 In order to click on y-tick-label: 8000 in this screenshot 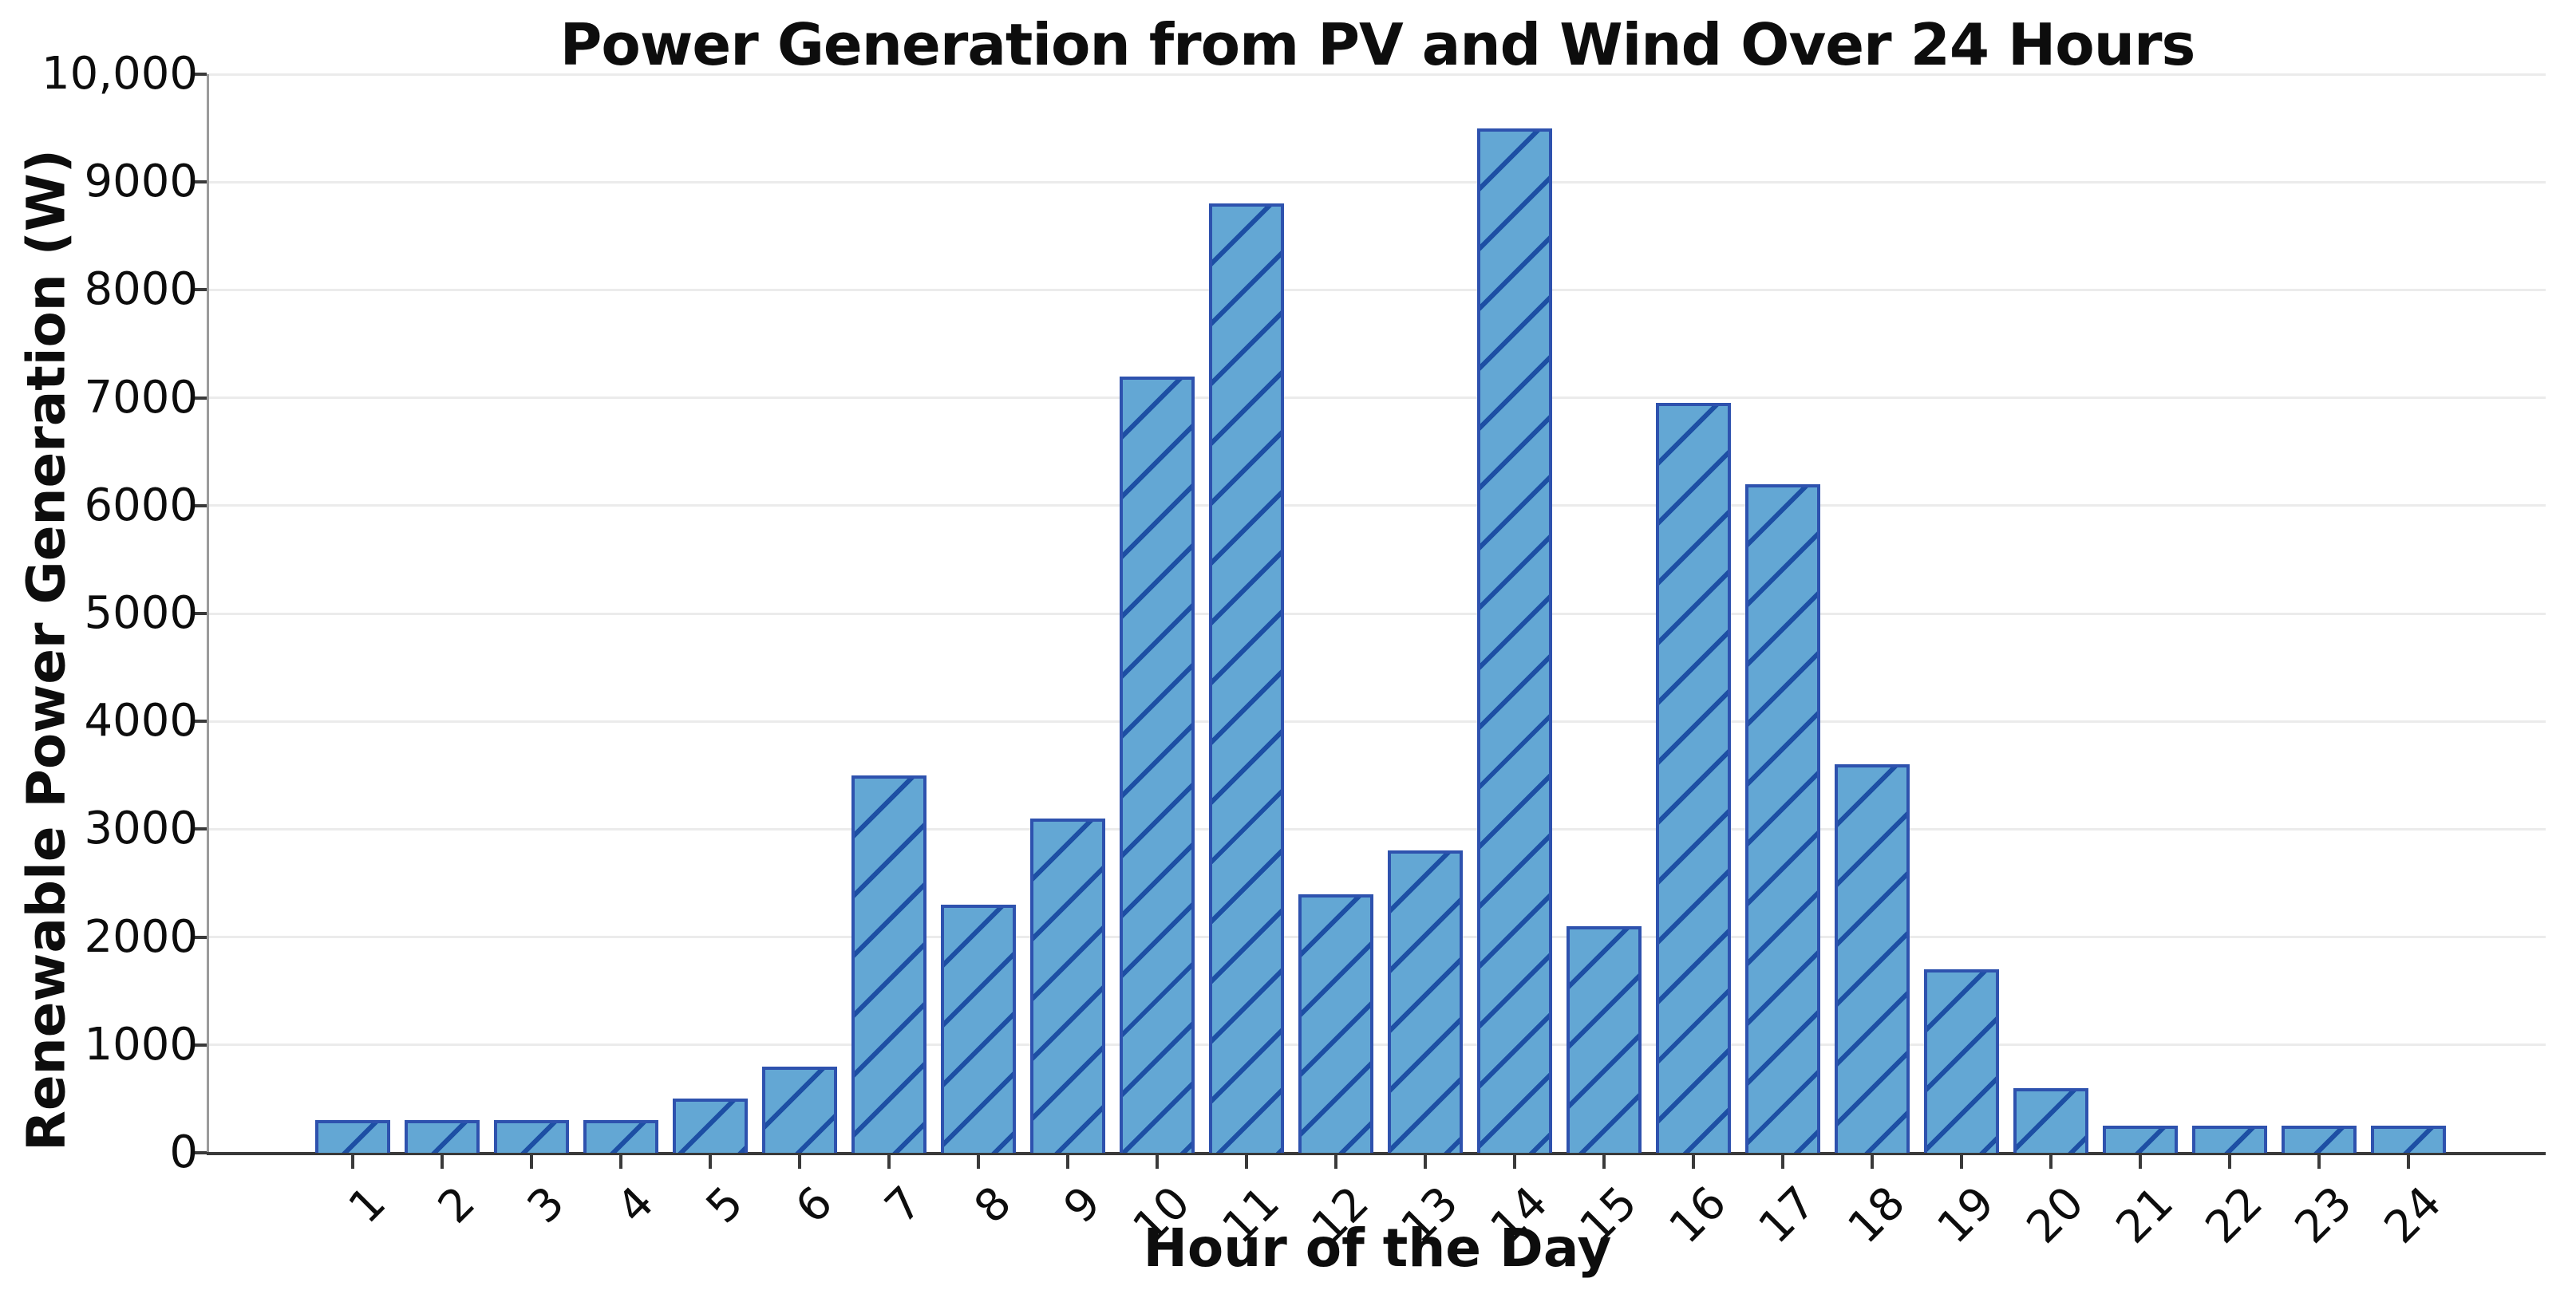, I will do `click(141, 289)`.